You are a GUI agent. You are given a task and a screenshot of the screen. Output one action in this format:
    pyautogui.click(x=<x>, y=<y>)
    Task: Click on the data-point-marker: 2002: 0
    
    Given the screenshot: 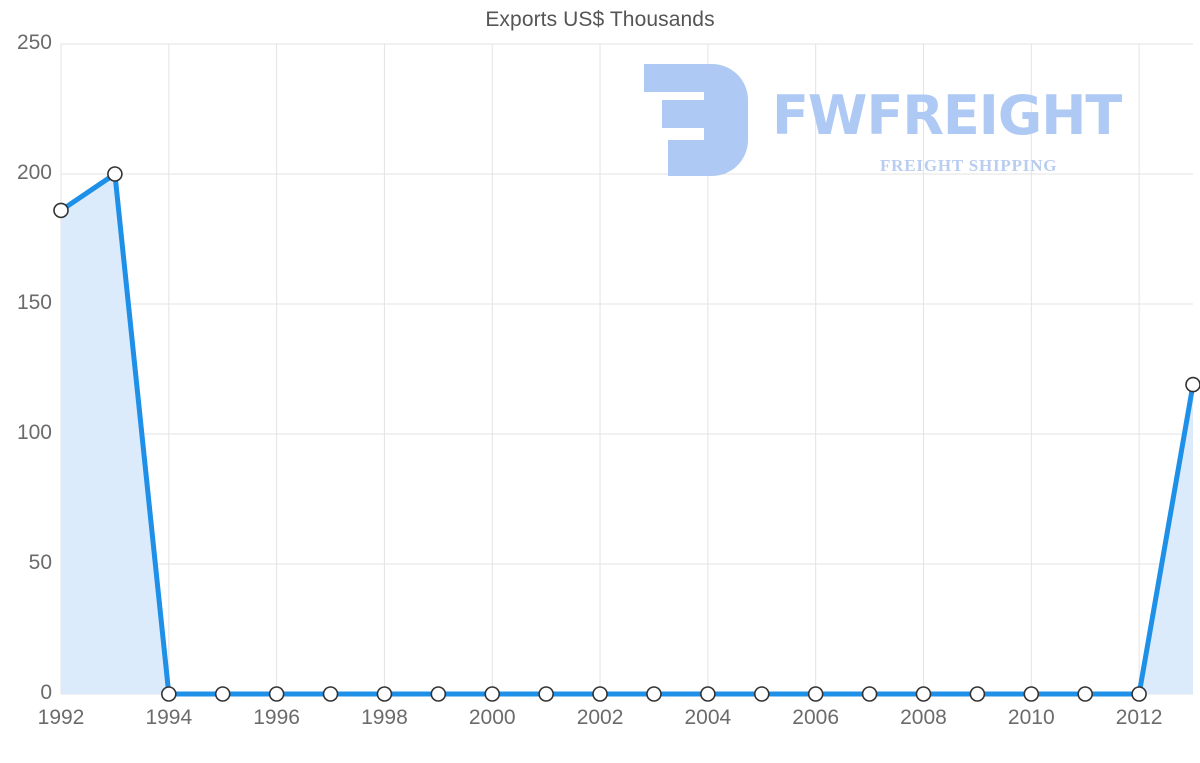 What is the action you would take?
    pyautogui.click(x=600, y=694)
    